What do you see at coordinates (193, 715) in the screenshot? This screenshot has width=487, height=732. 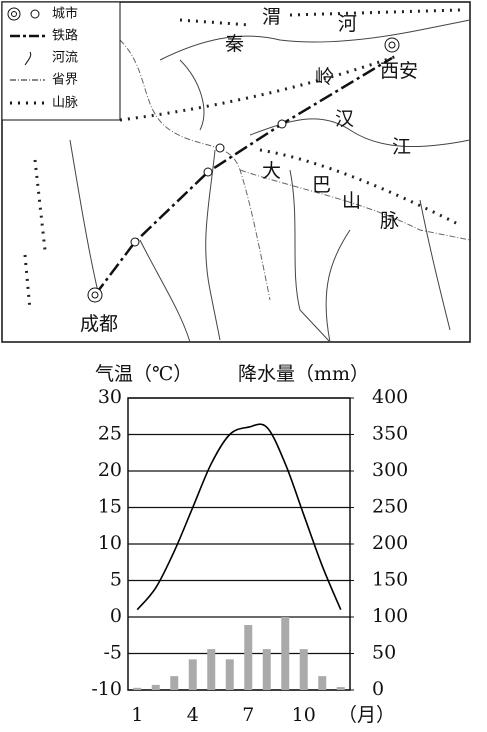 I see `x-tick-label: 4` at bounding box center [193, 715].